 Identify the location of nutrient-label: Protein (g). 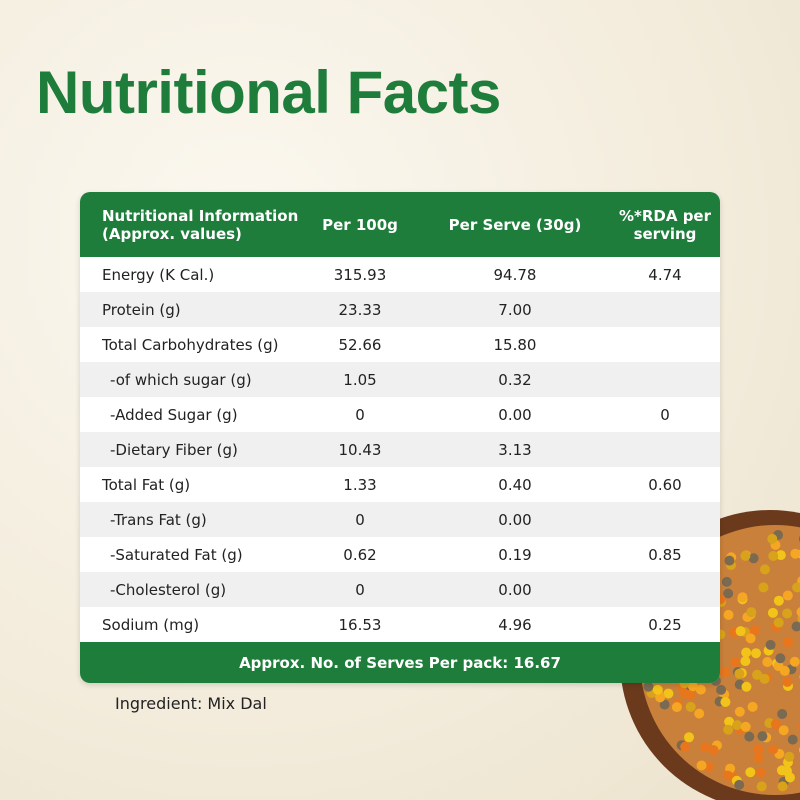
(141, 309).